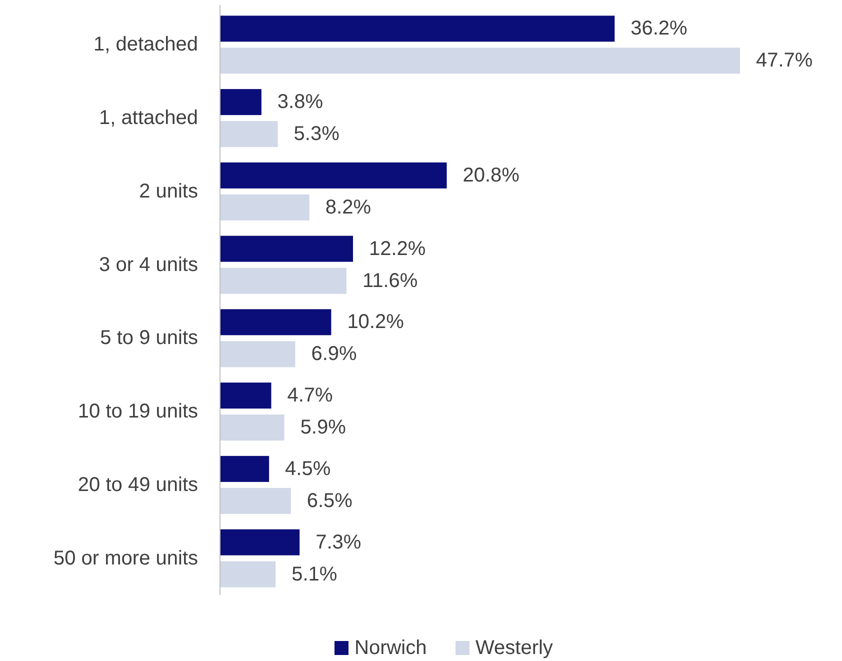 The image size is (842, 661). I want to click on y-tick-label: 10 to 19 units, so click(138, 411).